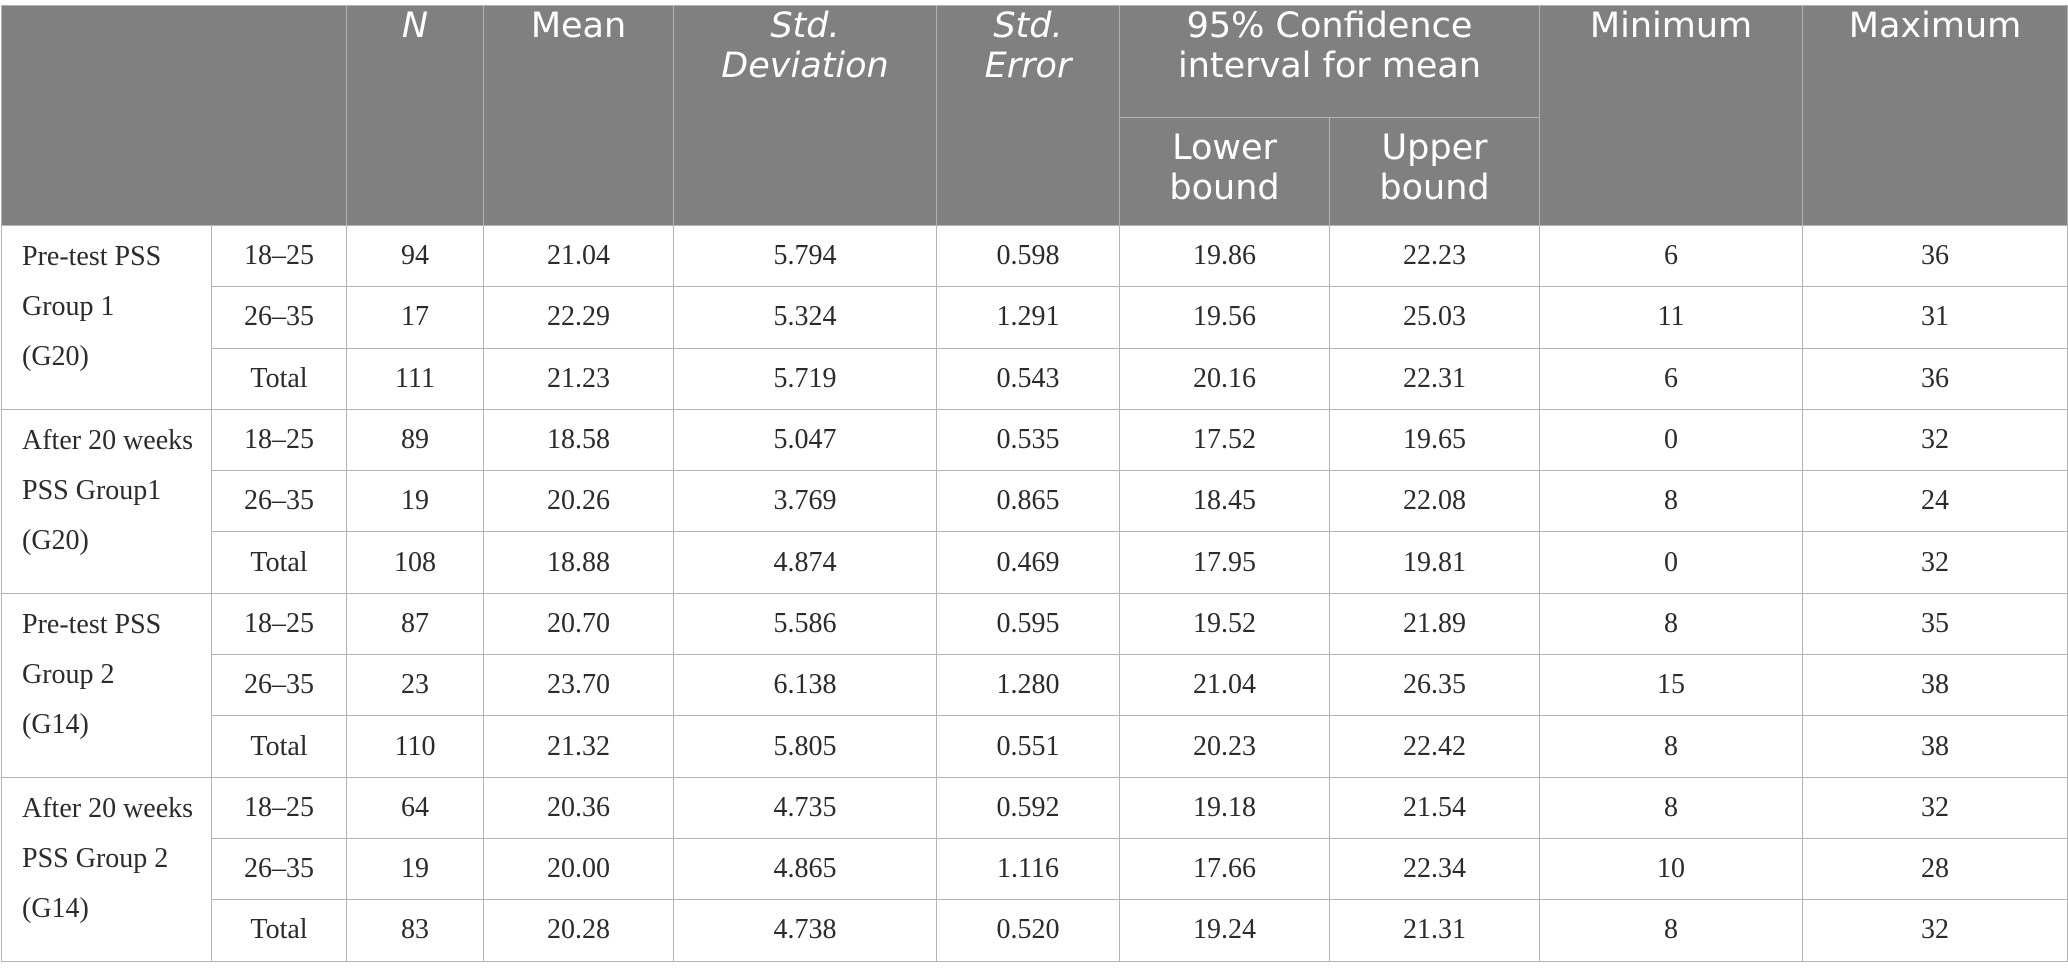 Image resolution: width=2068 pixels, height=979 pixels. What do you see at coordinates (1434, 501) in the screenshot?
I see `upper-bound-cell: 22.08` at bounding box center [1434, 501].